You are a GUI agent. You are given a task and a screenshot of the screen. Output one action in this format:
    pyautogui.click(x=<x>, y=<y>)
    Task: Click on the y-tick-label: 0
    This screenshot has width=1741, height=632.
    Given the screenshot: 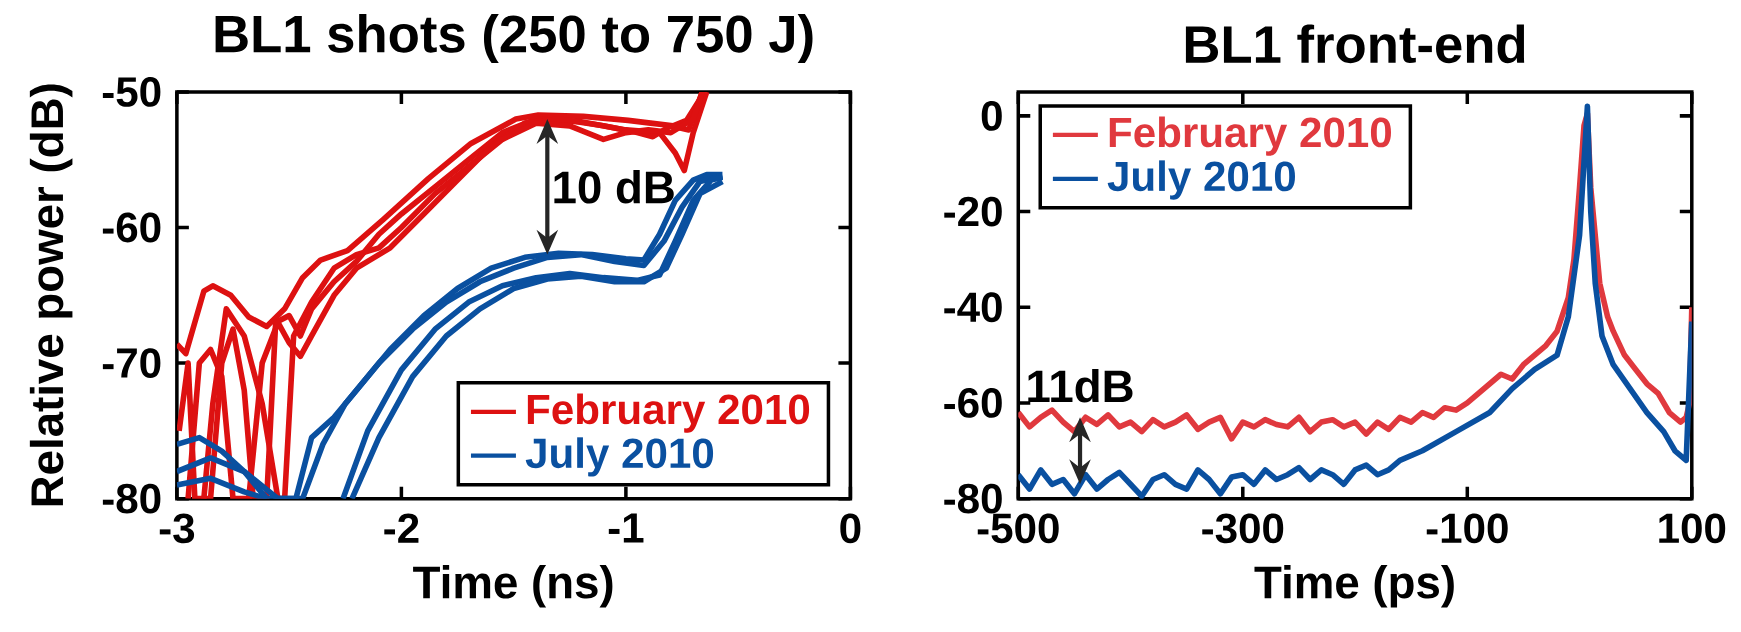 What is the action you would take?
    pyautogui.click(x=991, y=116)
    